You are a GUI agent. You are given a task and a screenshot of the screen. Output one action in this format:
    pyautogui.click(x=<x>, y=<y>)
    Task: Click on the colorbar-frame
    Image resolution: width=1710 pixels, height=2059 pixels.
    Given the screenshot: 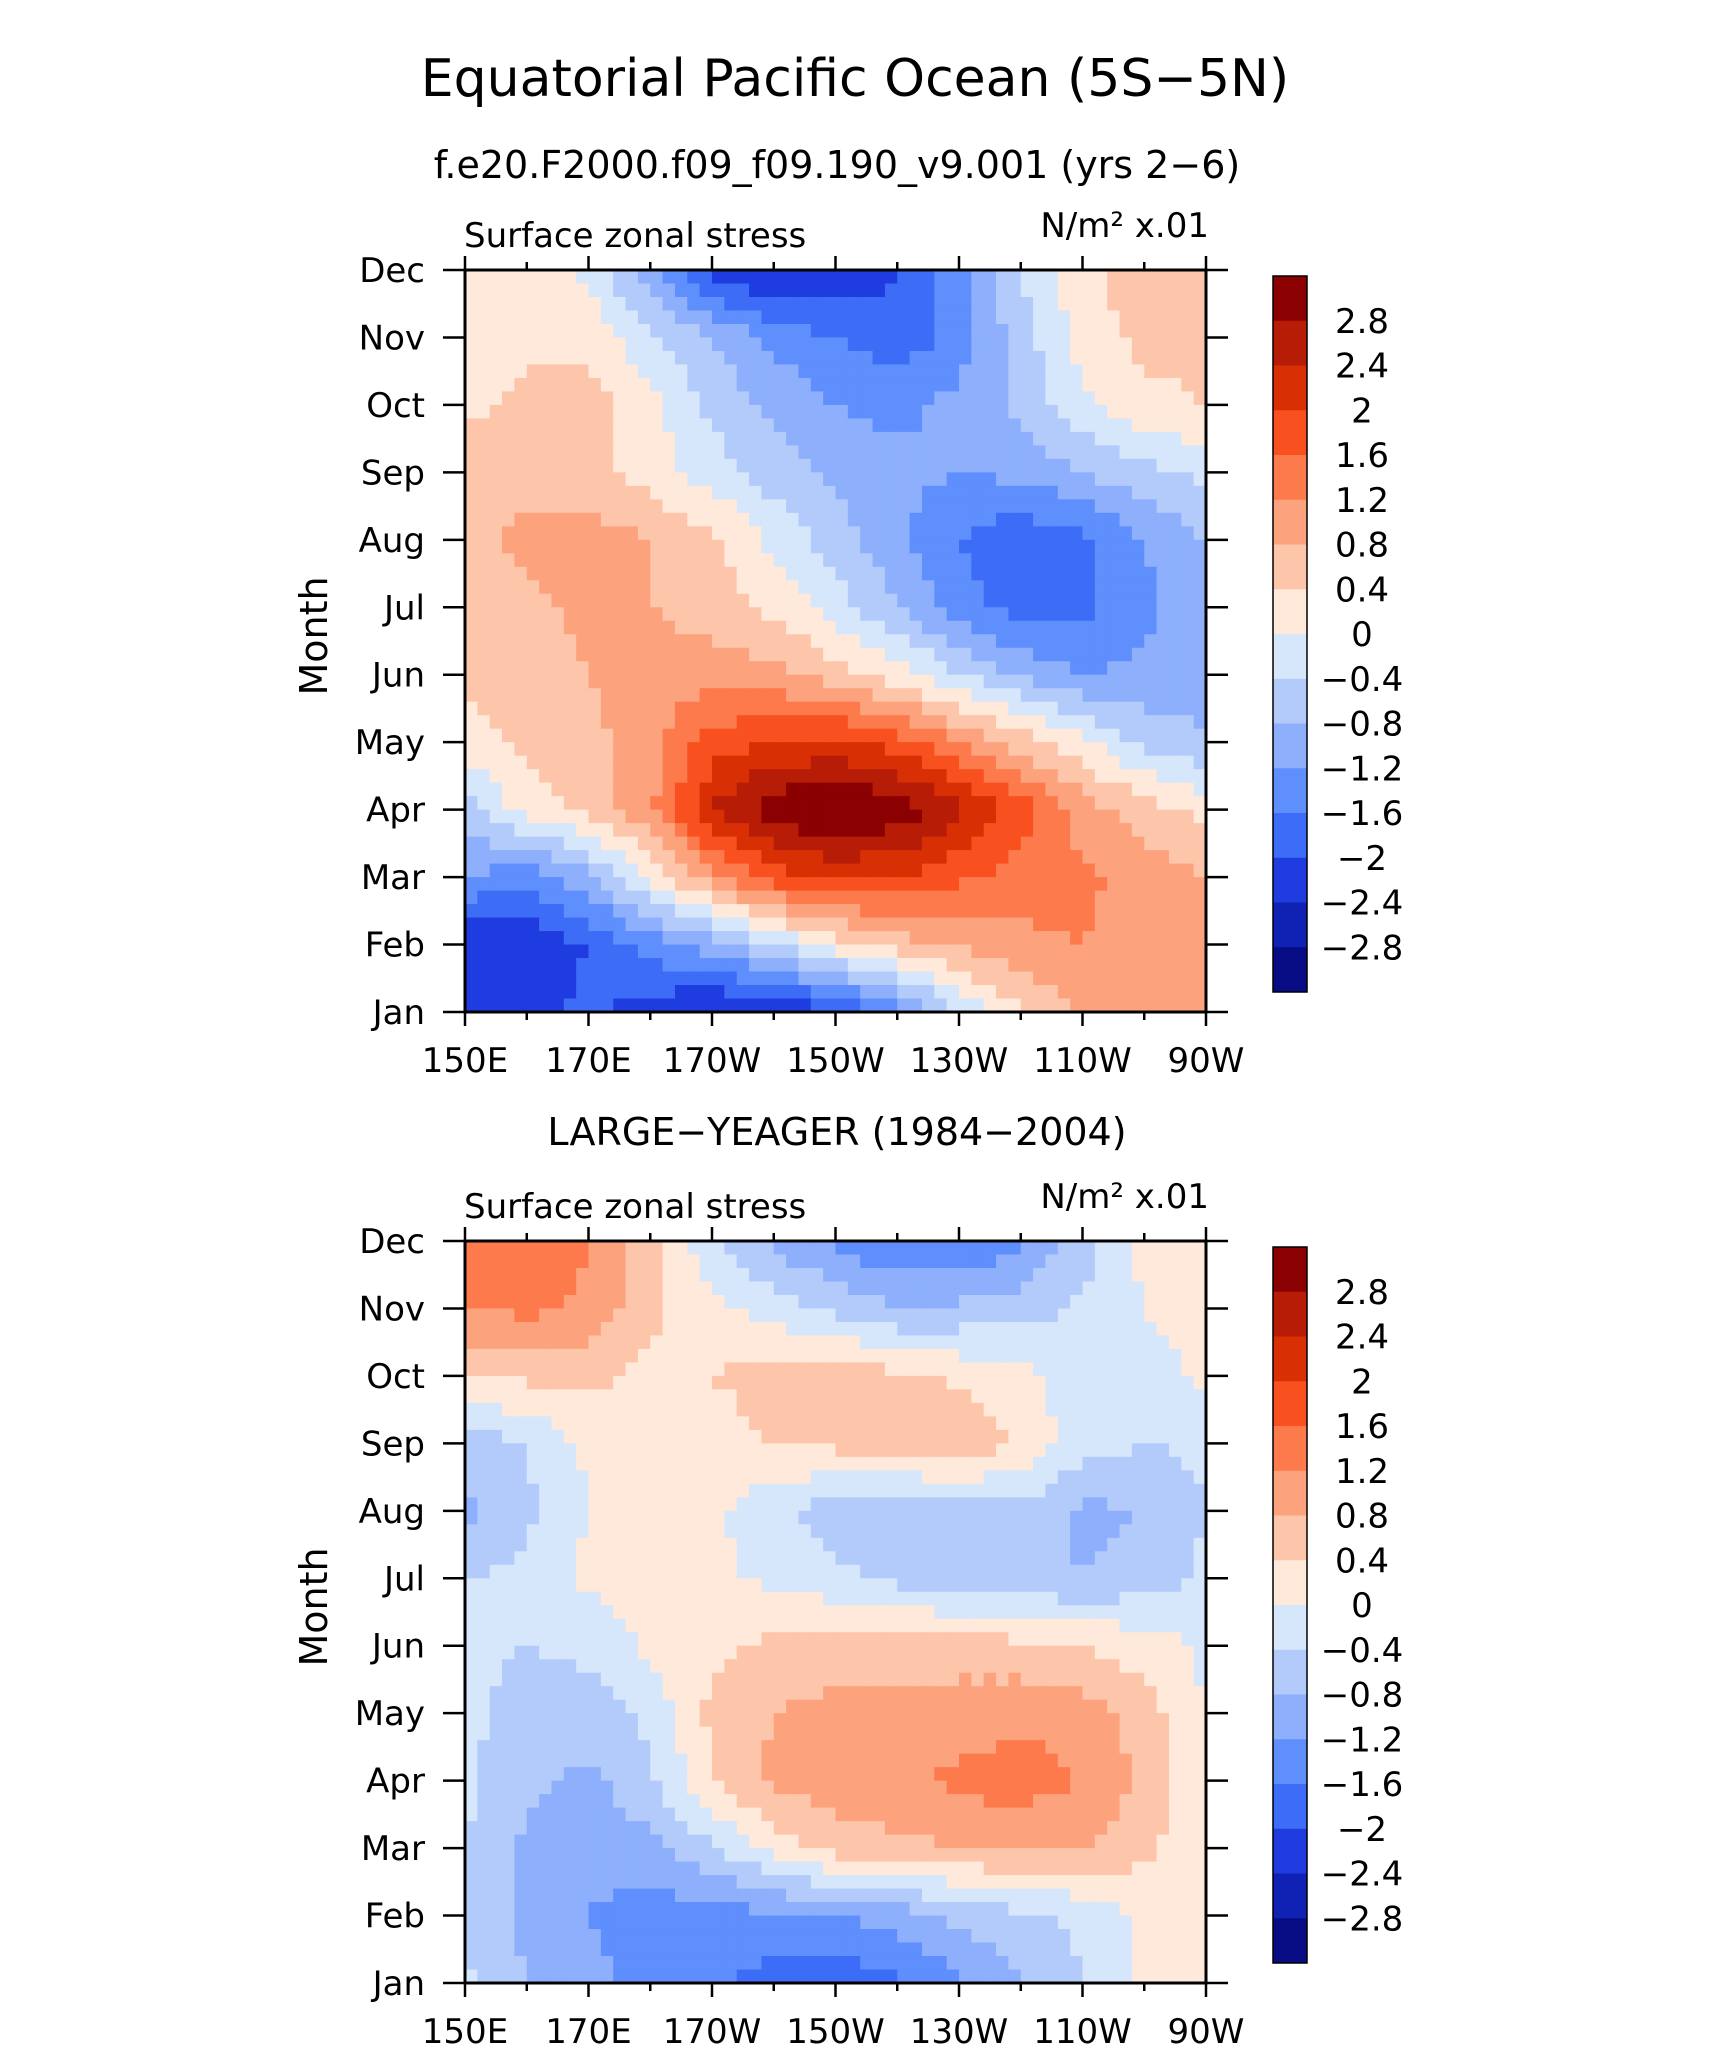 What is the action you would take?
    pyautogui.click(x=1290, y=634)
    